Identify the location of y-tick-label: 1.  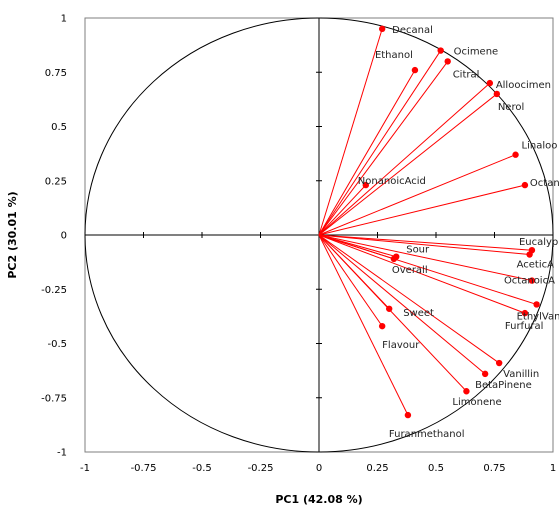
(64, 19).